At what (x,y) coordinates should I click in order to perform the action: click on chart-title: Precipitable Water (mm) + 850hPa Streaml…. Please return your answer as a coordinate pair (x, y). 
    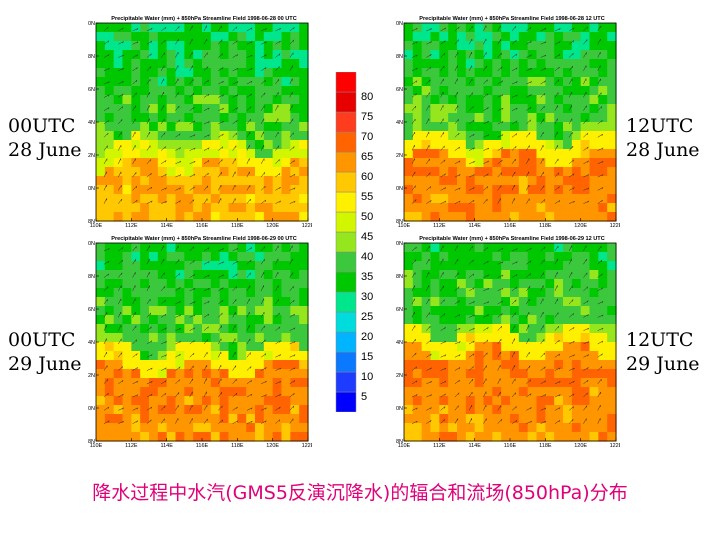
    Looking at the image, I should click on (204, 19).